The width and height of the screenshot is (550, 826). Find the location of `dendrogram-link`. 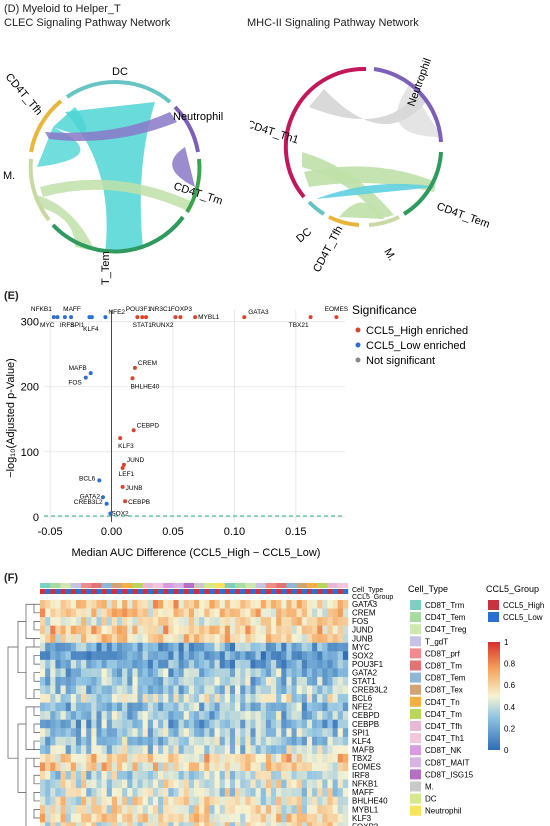

dendrogram-link is located at coordinates (29, 621).